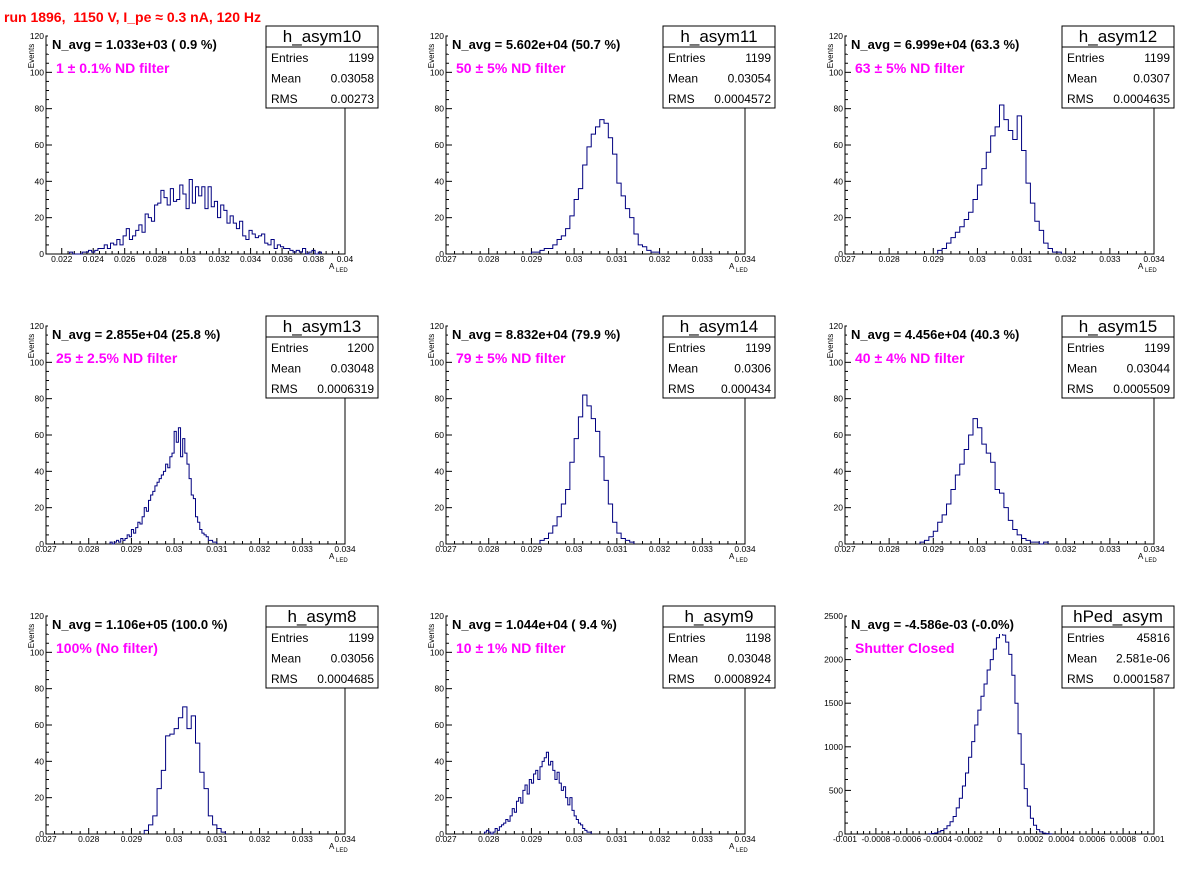 The width and height of the screenshot is (1196, 872). What do you see at coordinates (746, 389) in the screenshot?
I see `stats-row-value: 0.000434` at bounding box center [746, 389].